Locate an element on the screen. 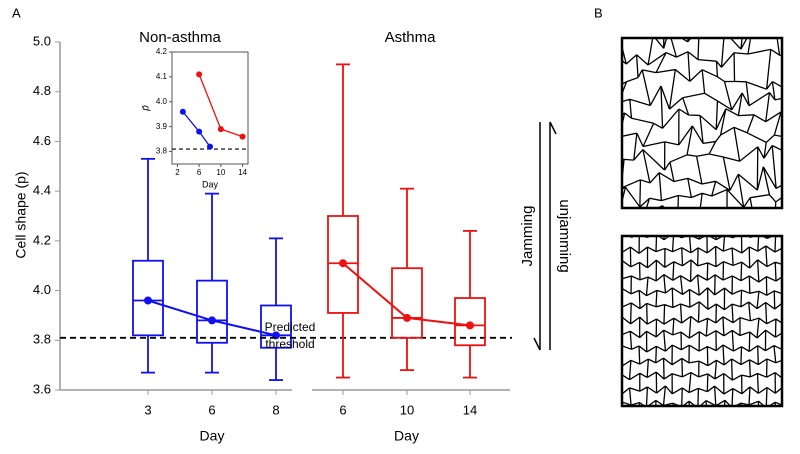 The height and width of the screenshot is (454, 800). y-tick-label: 3.6 is located at coordinates (42, 388).